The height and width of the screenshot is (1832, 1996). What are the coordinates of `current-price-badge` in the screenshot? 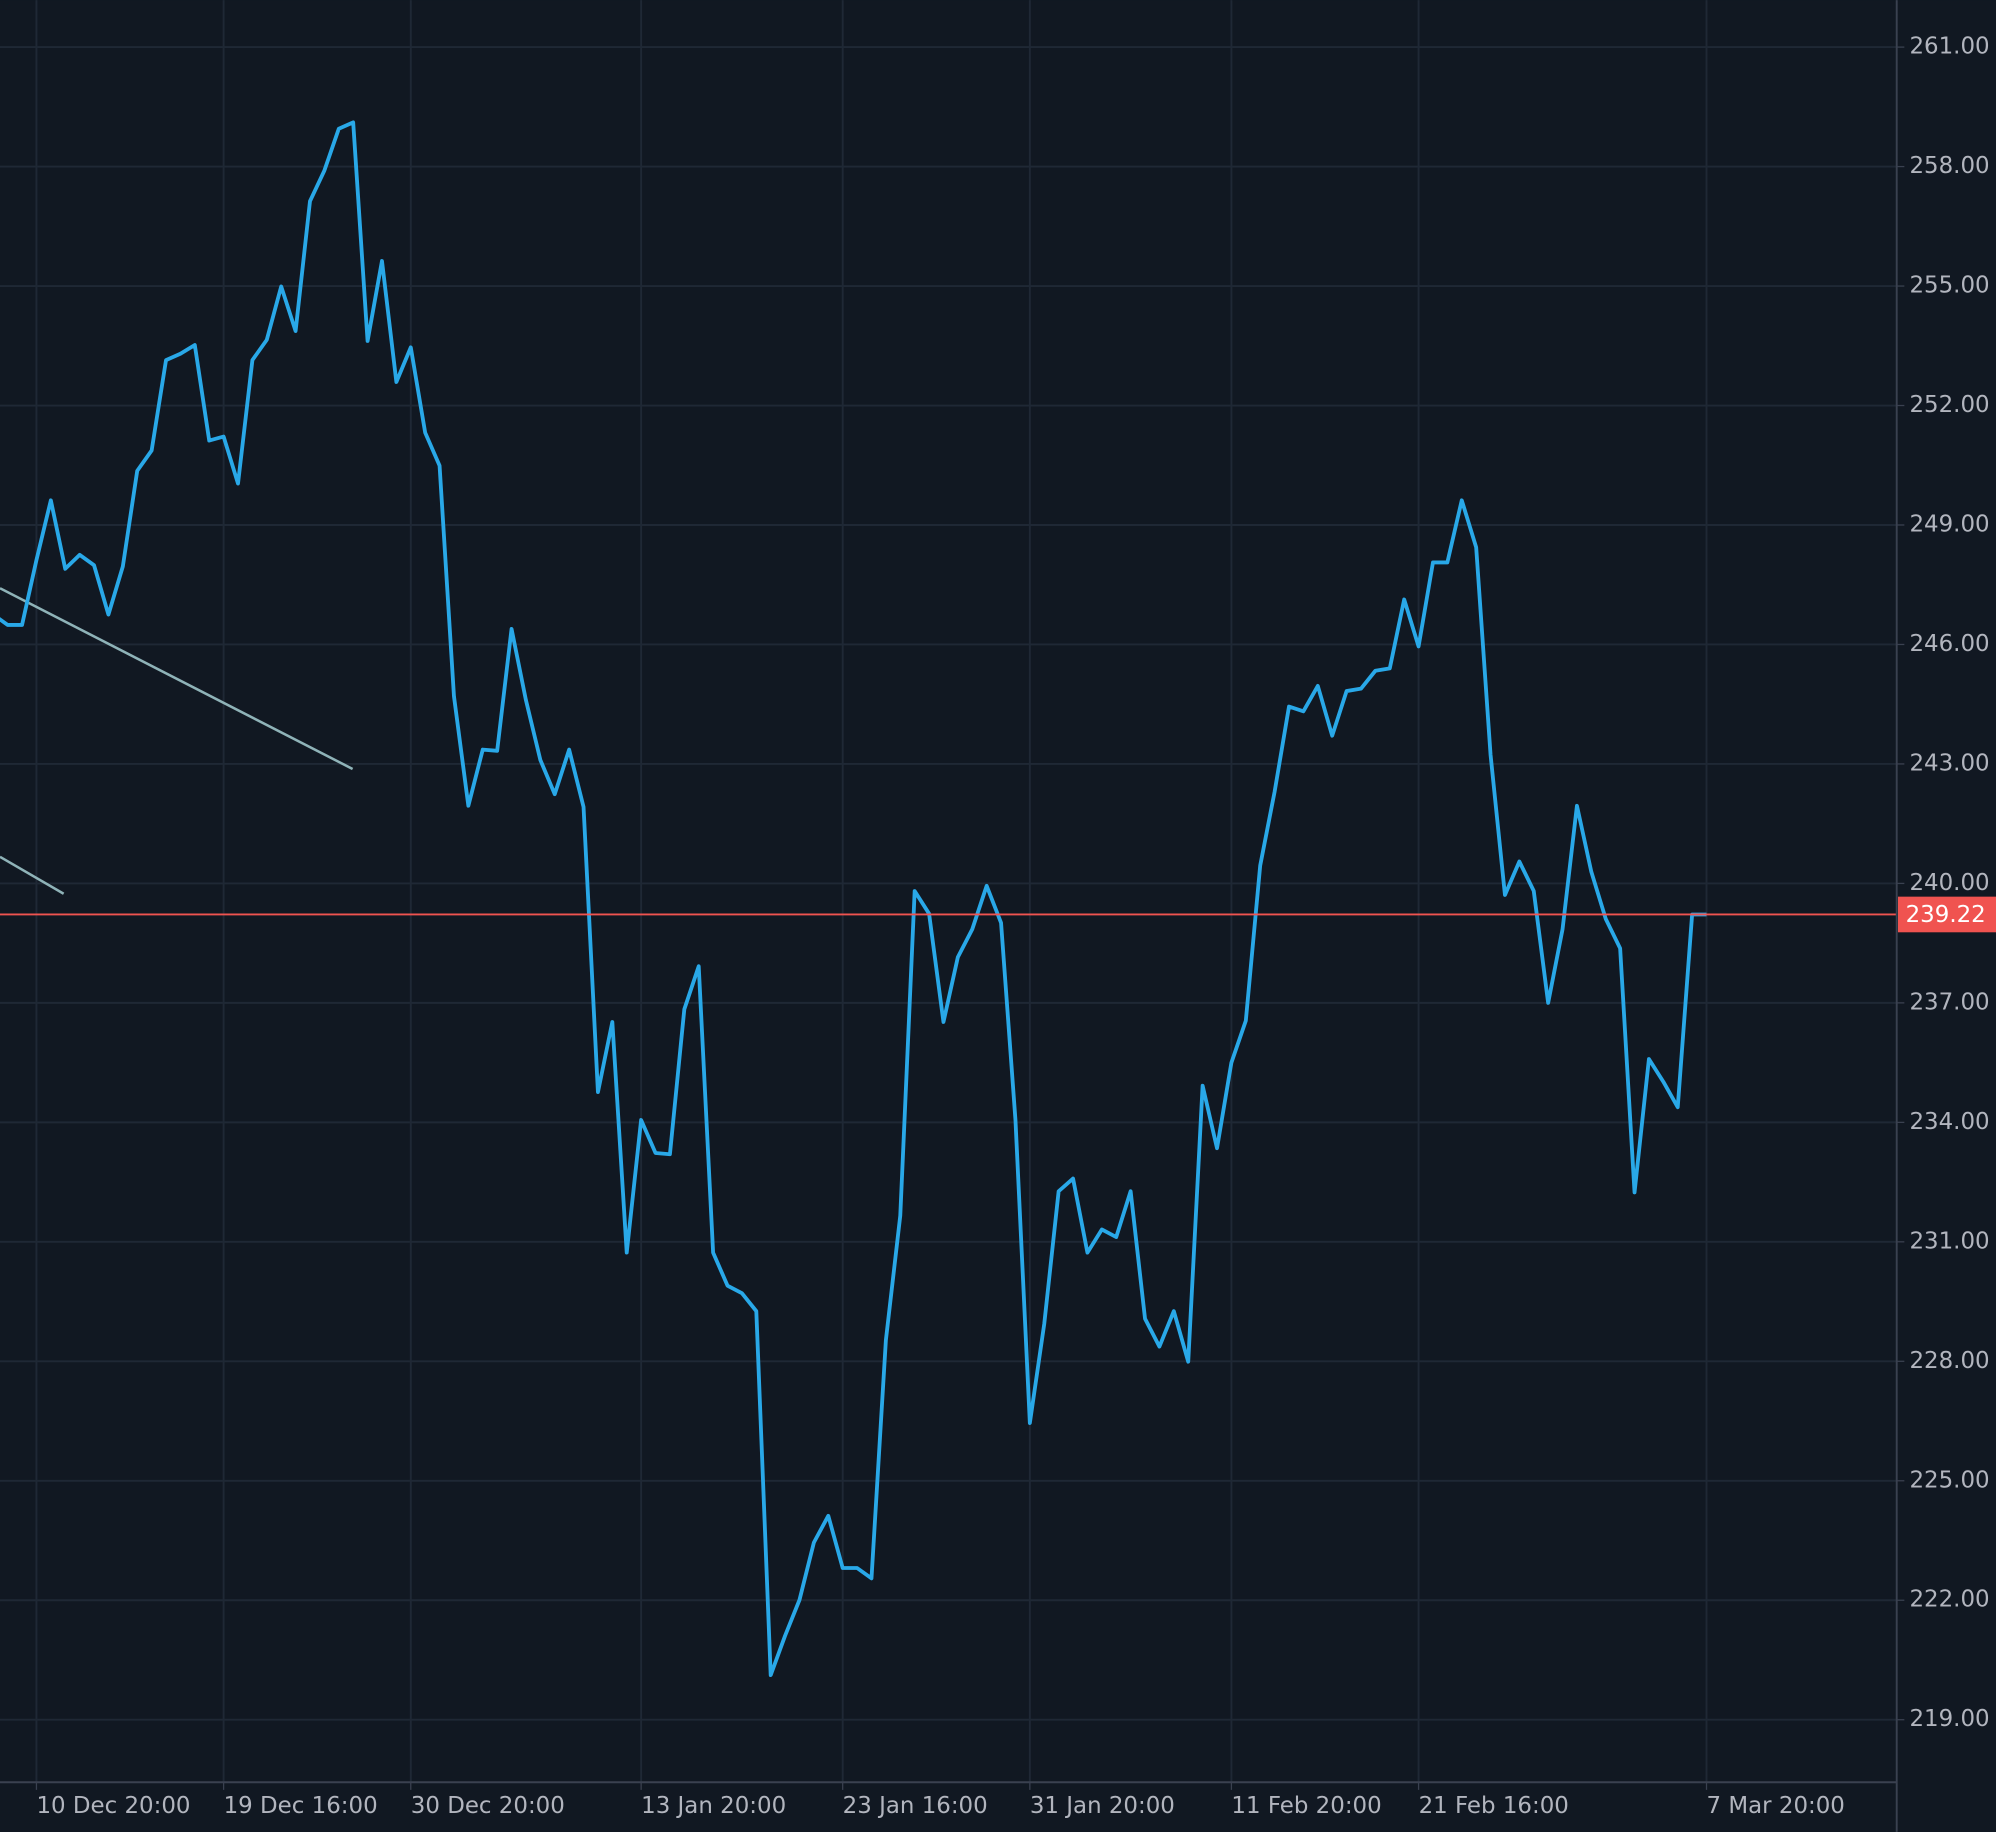 It's located at (1946, 914).